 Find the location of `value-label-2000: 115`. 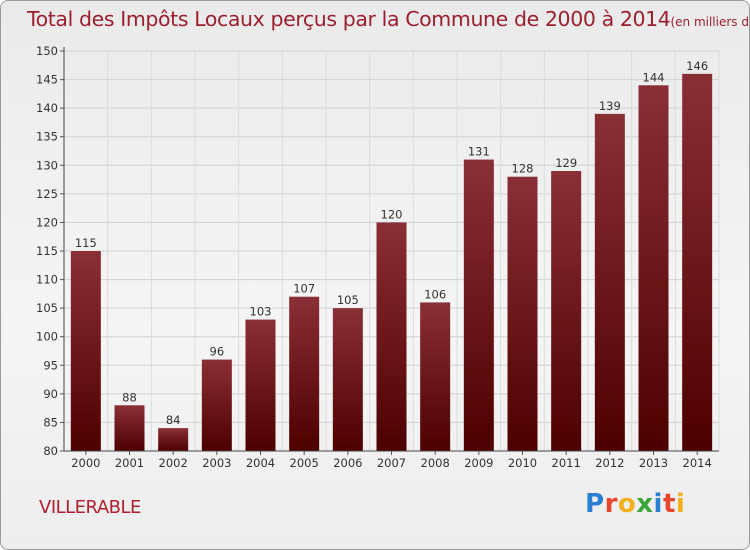

value-label-2000: 115 is located at coordinates (86, 243).